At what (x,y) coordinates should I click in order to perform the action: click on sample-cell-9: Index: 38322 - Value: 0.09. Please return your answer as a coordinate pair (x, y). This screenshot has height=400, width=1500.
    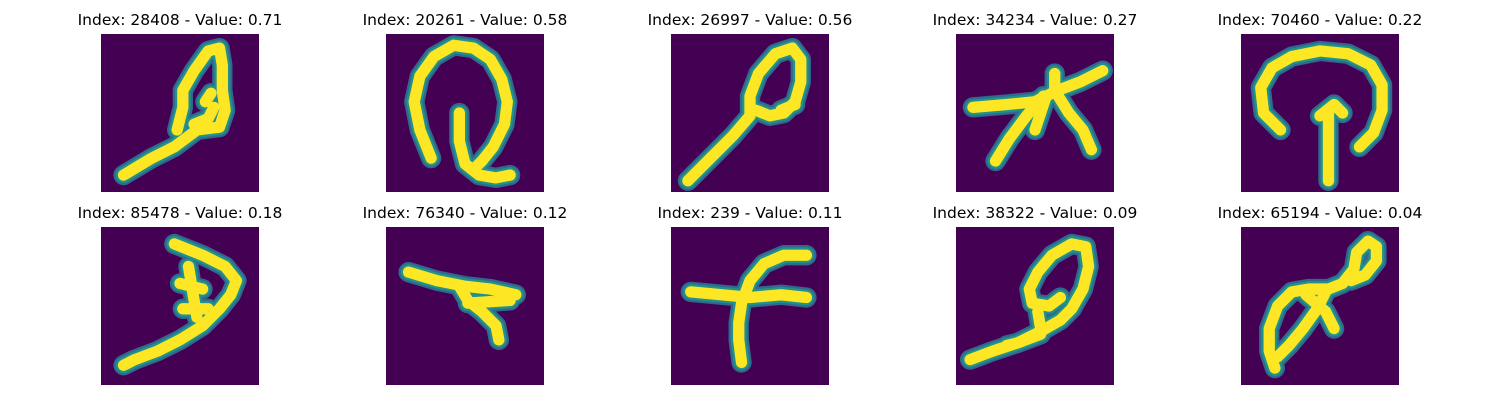
    Looking at the image, I should click on (1035, 294).